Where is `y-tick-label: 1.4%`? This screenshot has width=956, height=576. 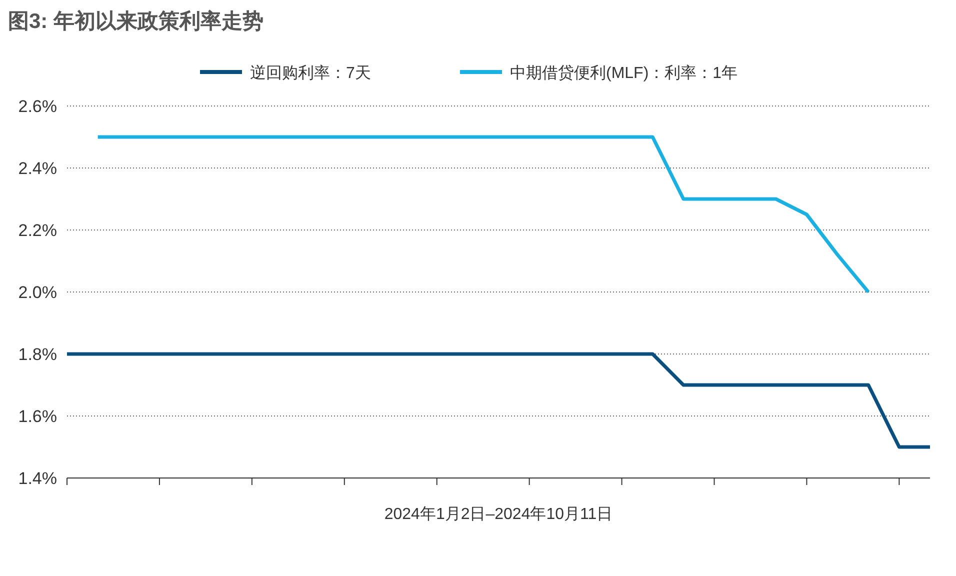
y-tick-label: 1.4% is located at coordinates (37, 478).